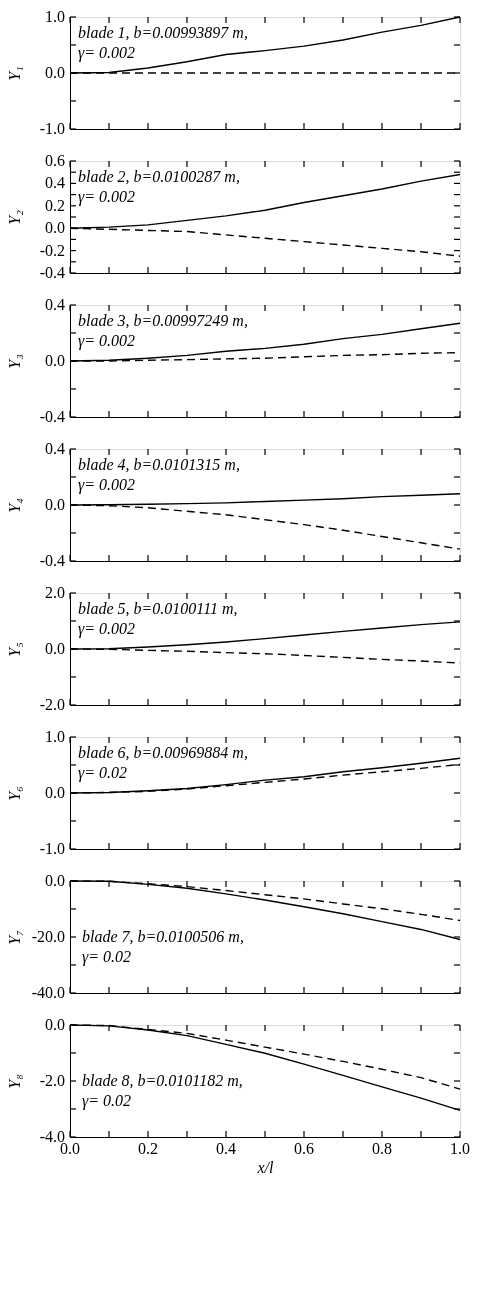  I want to click on x-tick-label: 0.4, so click(226, 1148).